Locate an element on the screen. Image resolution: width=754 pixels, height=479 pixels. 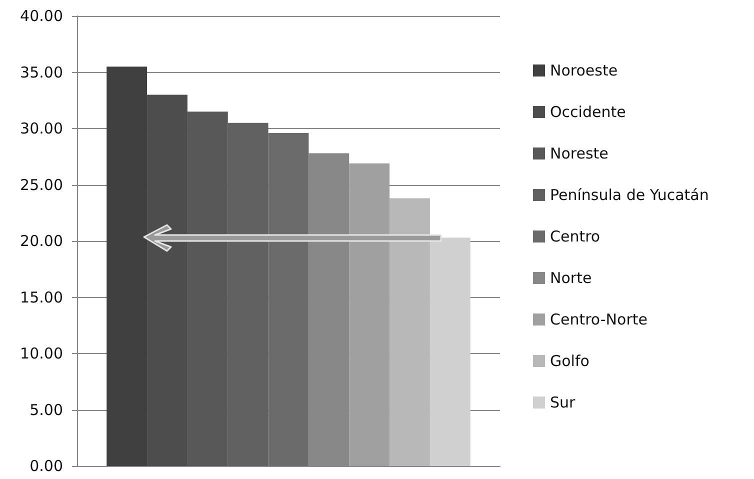
y-tick-label: 35.00 is located at coordinates (41, 72).